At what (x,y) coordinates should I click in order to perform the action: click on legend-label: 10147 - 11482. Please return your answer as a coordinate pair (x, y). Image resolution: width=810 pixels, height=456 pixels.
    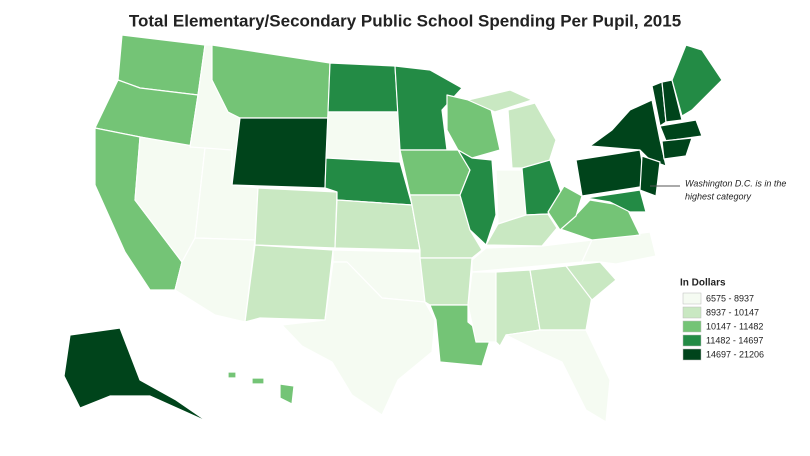
    Looking at the image, I should click on (734, 326).